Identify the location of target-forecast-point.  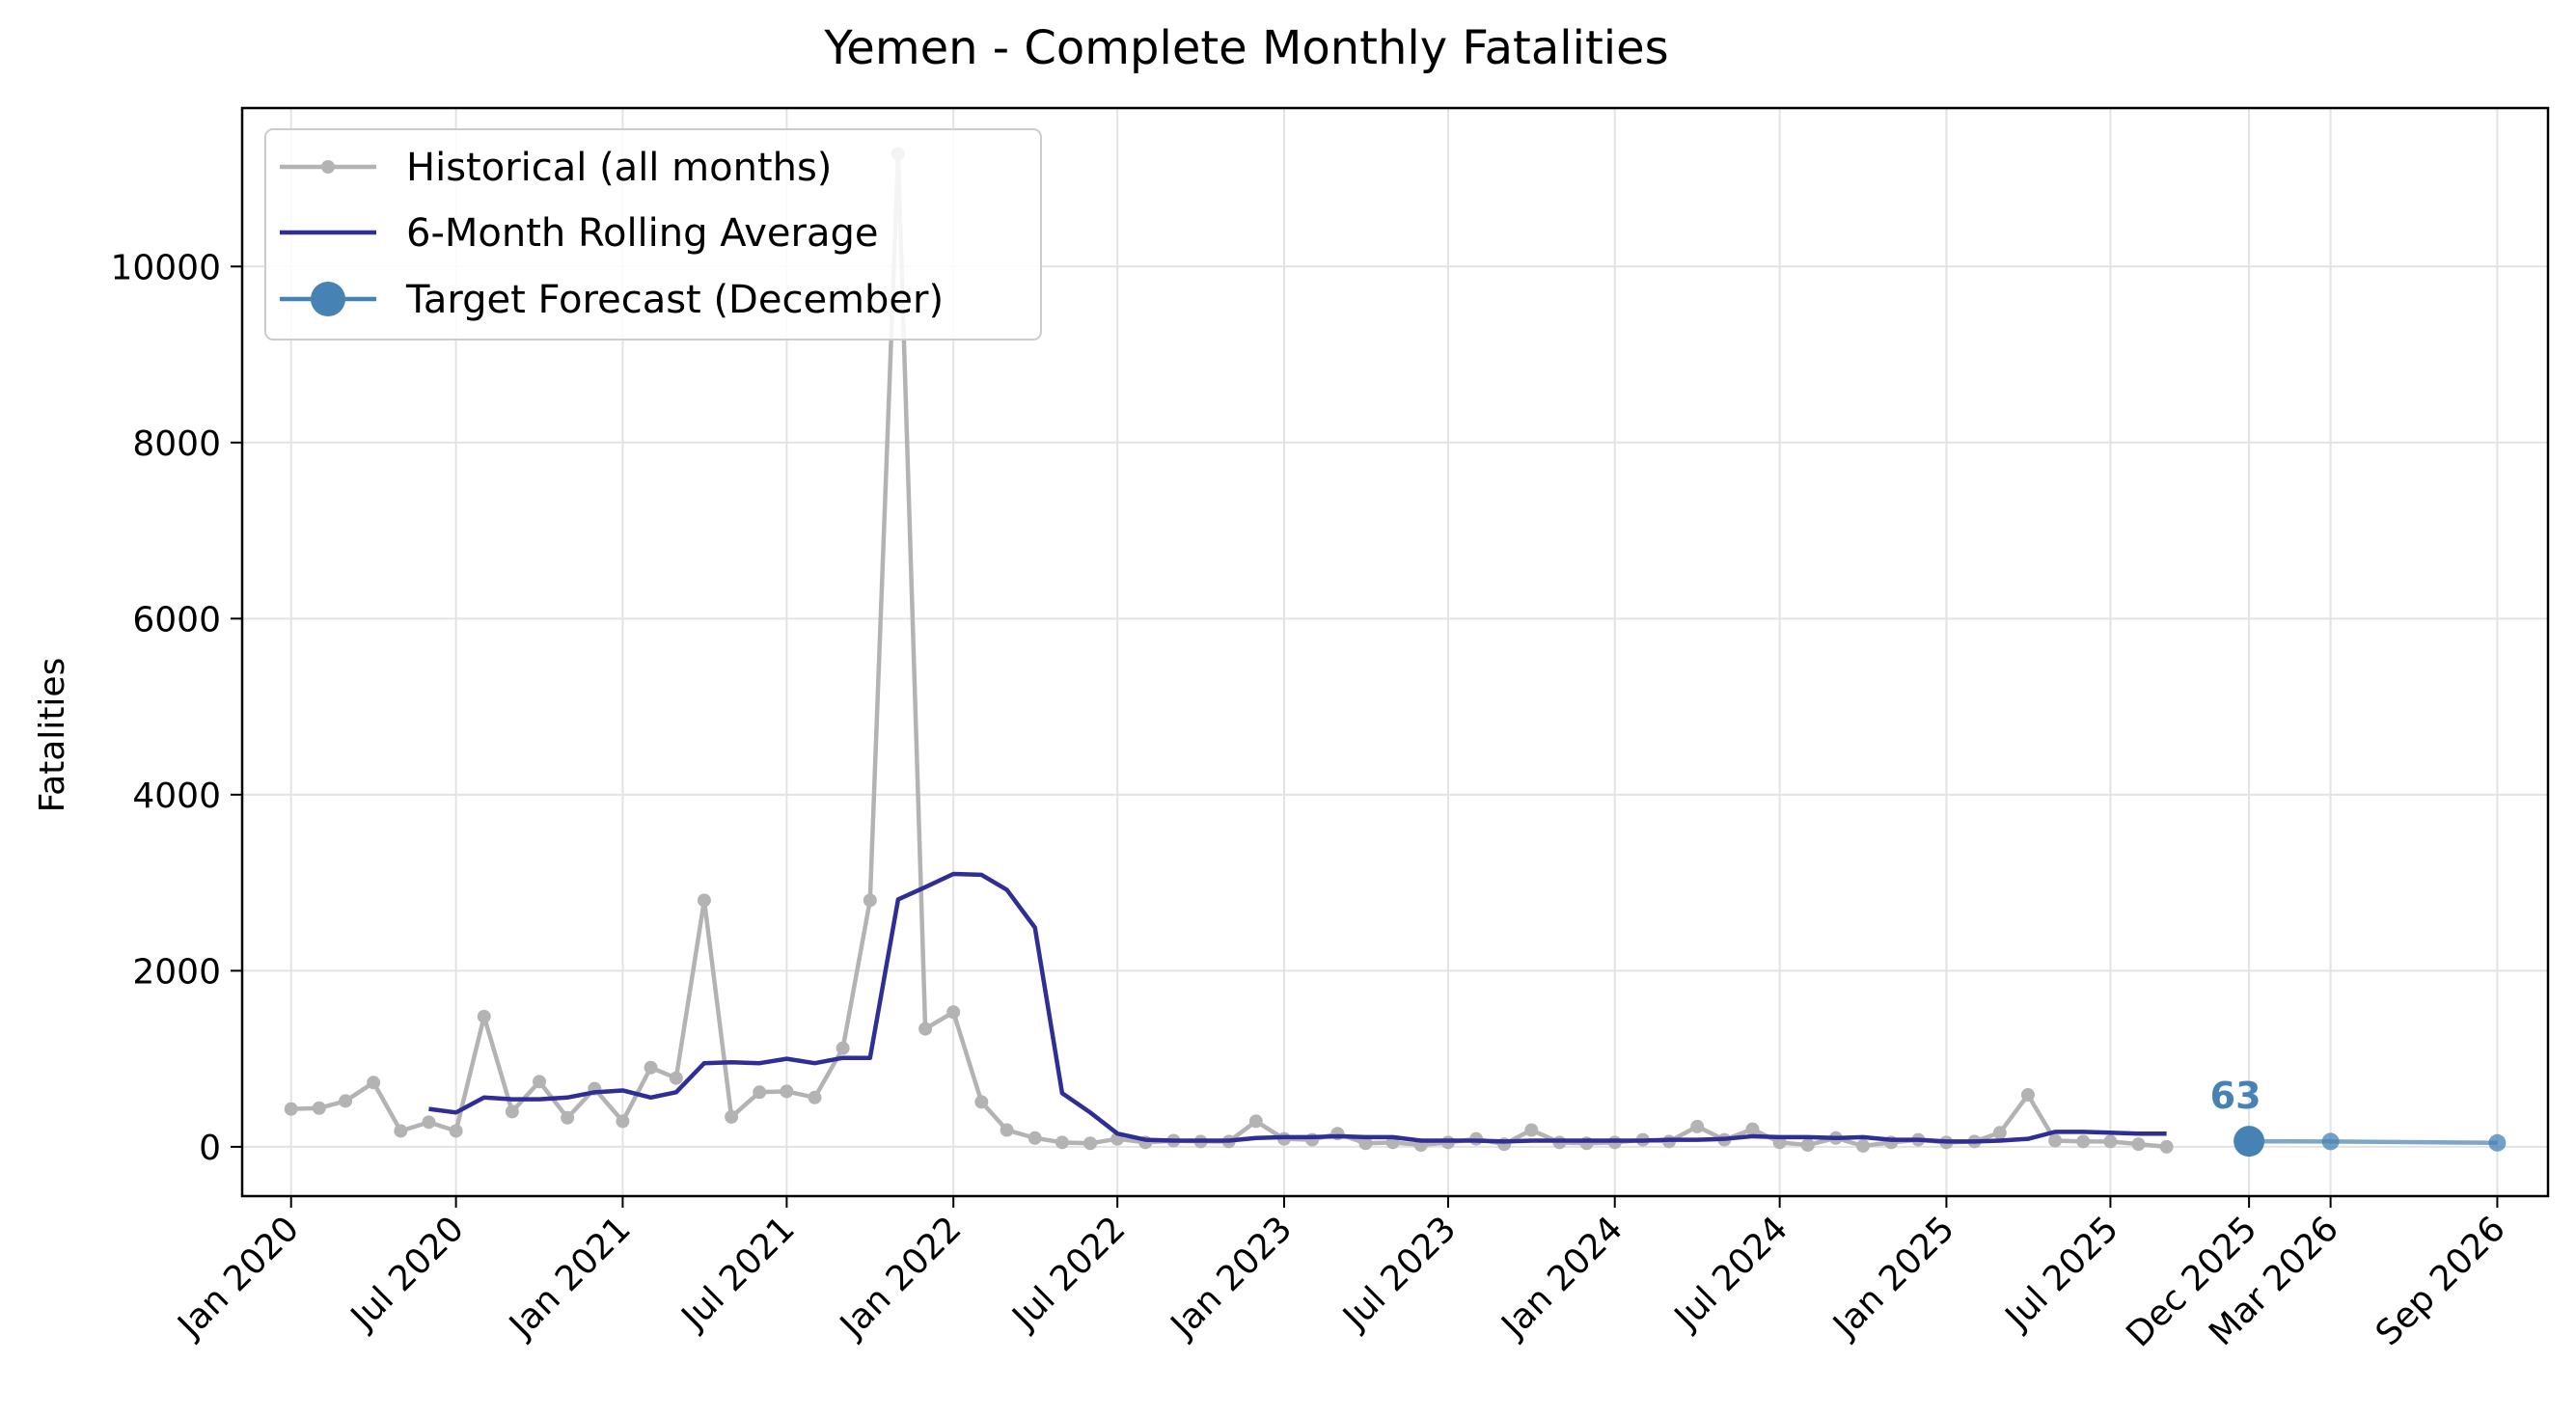
(2249, 1142).